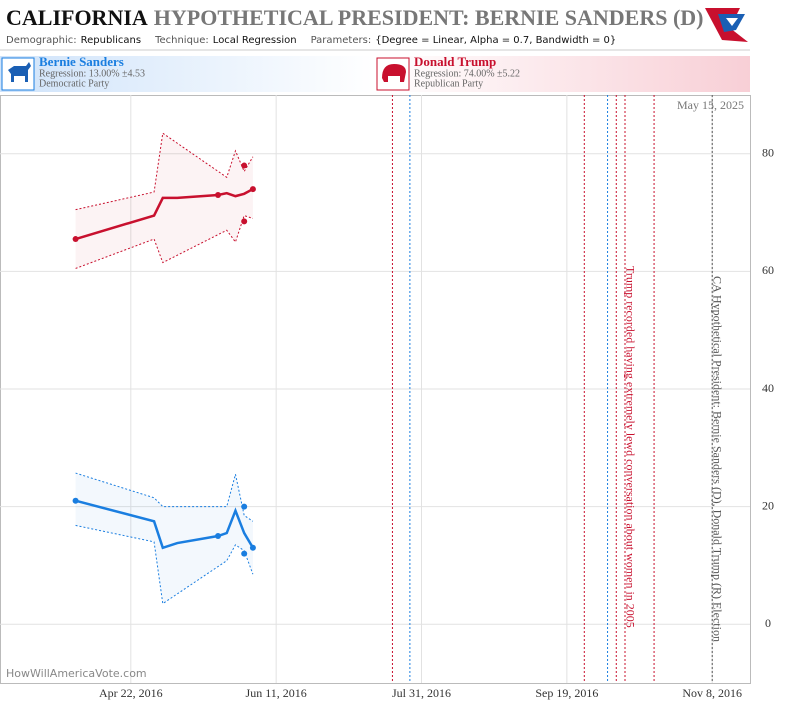  I want to click on legend-regression: Regression: 13.00% ±4.53, so click(92, 73).